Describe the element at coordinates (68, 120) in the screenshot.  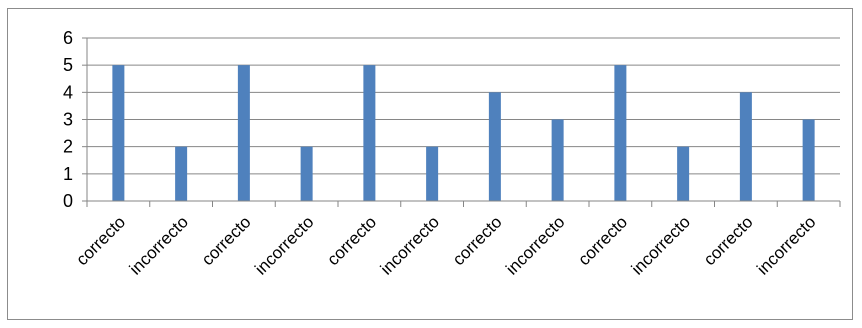
I see `y-tick-label: 3` at that location.